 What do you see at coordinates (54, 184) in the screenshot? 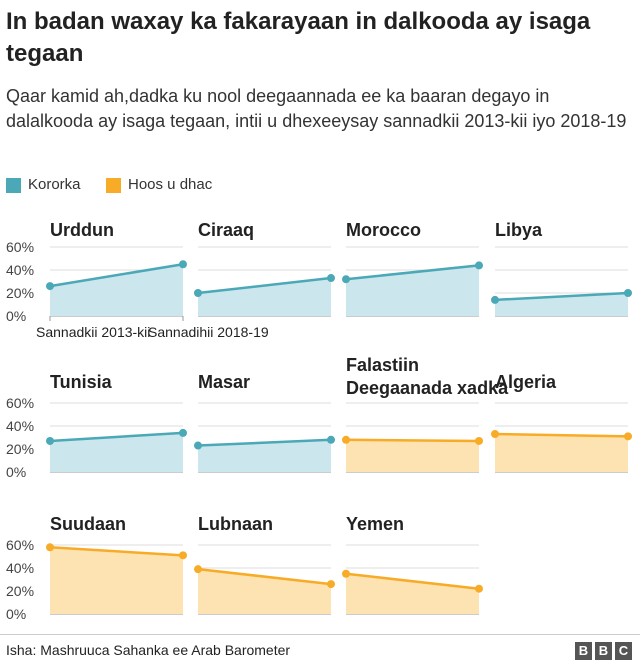
I see `legend-label-increase: Kororka` at bounding box center [54, 184].